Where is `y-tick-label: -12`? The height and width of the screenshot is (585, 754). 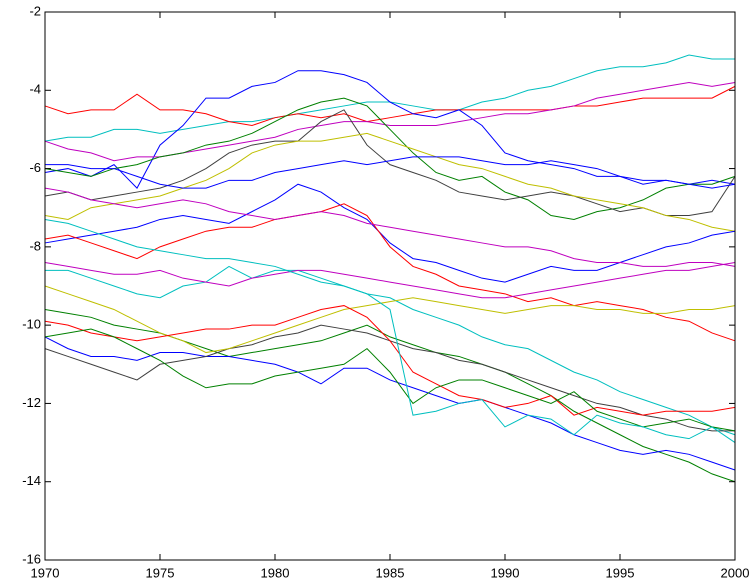
y-tick-label: -12 is located at coordinates (31, 402).